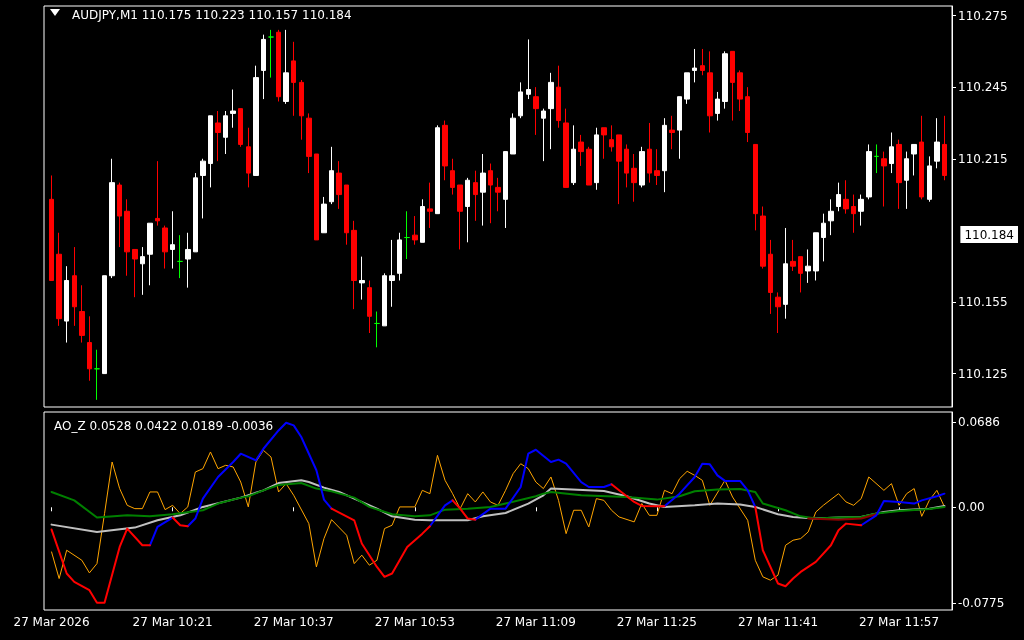  I want to click on y-tick-label: 110.215, so click(983, 158).